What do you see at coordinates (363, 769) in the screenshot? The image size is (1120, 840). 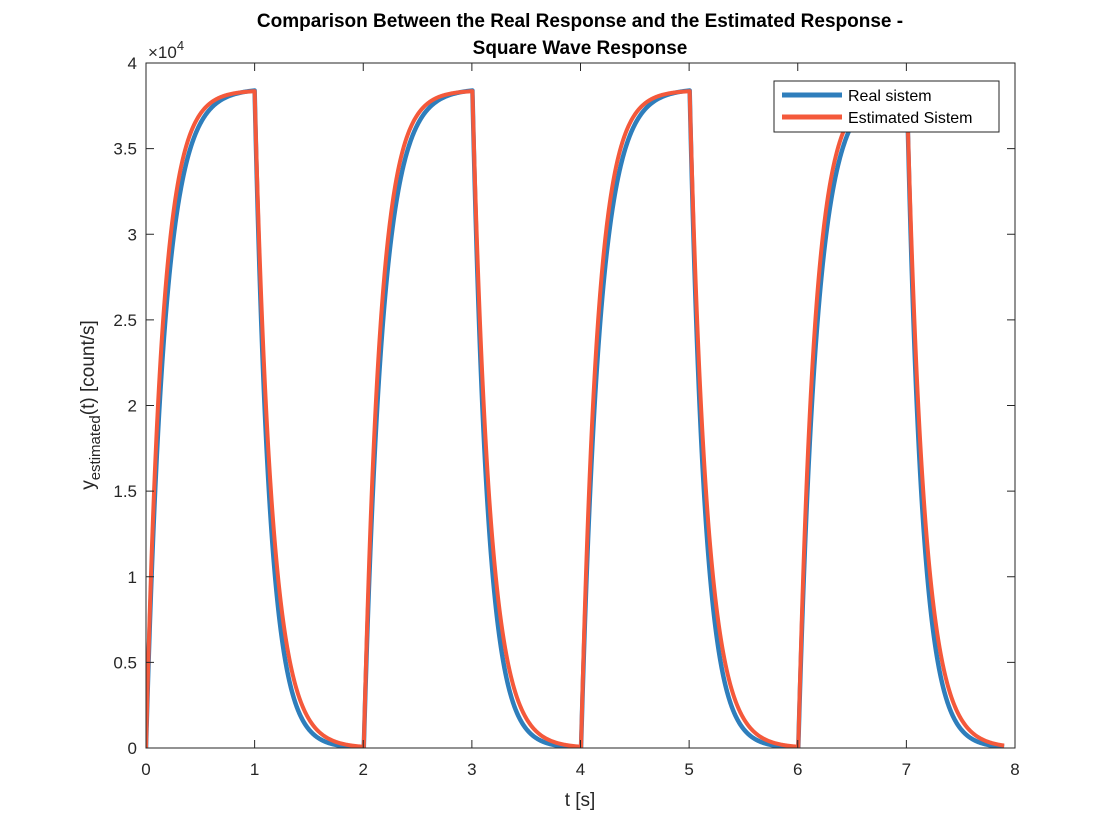 I see `x-tick-label: 2` at bounding box center [363, 769].